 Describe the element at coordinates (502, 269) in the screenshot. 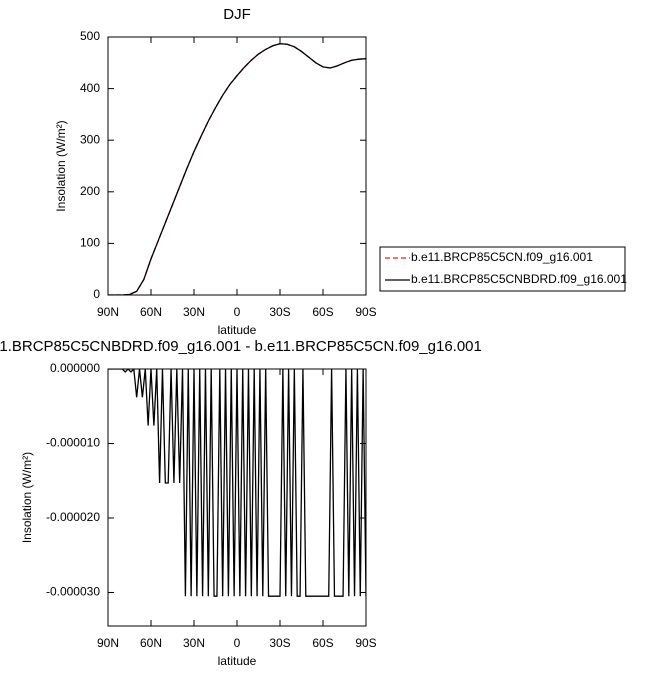

I see `legend-box` at that location.